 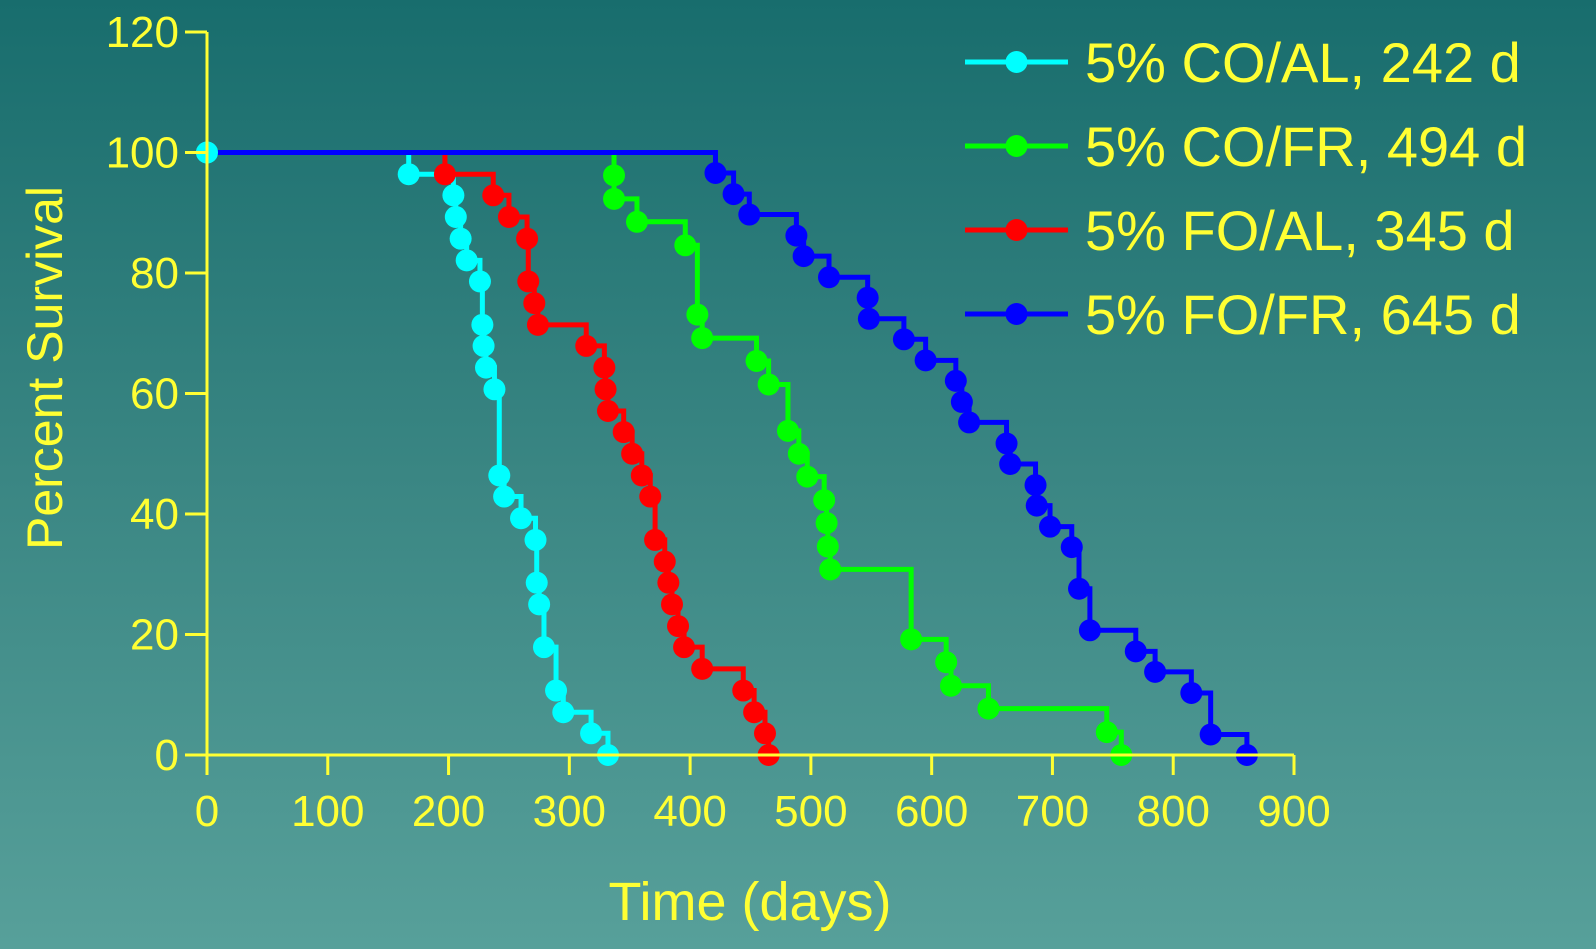 What do you see at coordinates (1300, 230) in the screenshot?
I see `legend-label: 5% FO/AL, 345 d` at bounding box center [1300, 230].